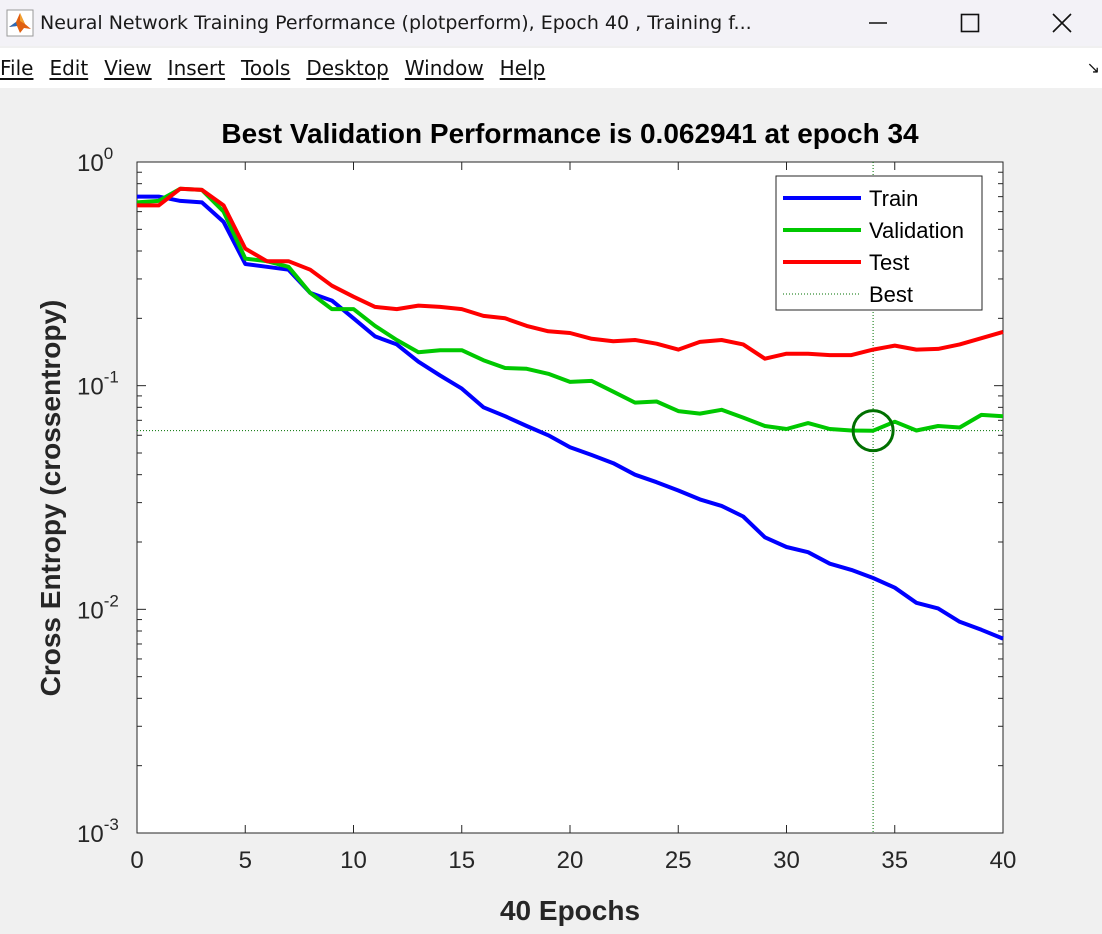 This screenshot has width=1102, height=934. Describe the element at coordinates (128, 68) in the screenshot. I see `menu-view: View` at that location.